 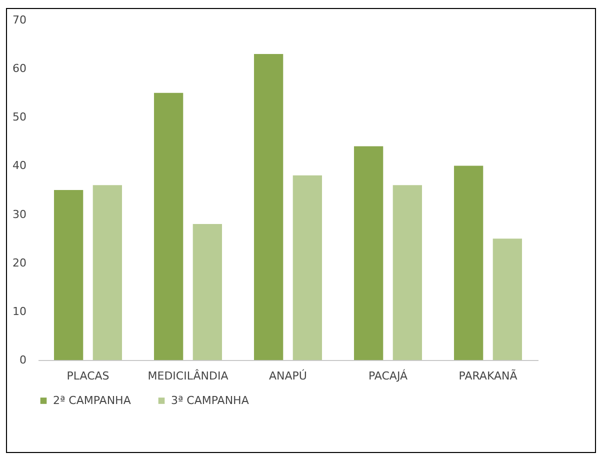 I want to click on y-tick-label: 70, so click(x=19, y=20).